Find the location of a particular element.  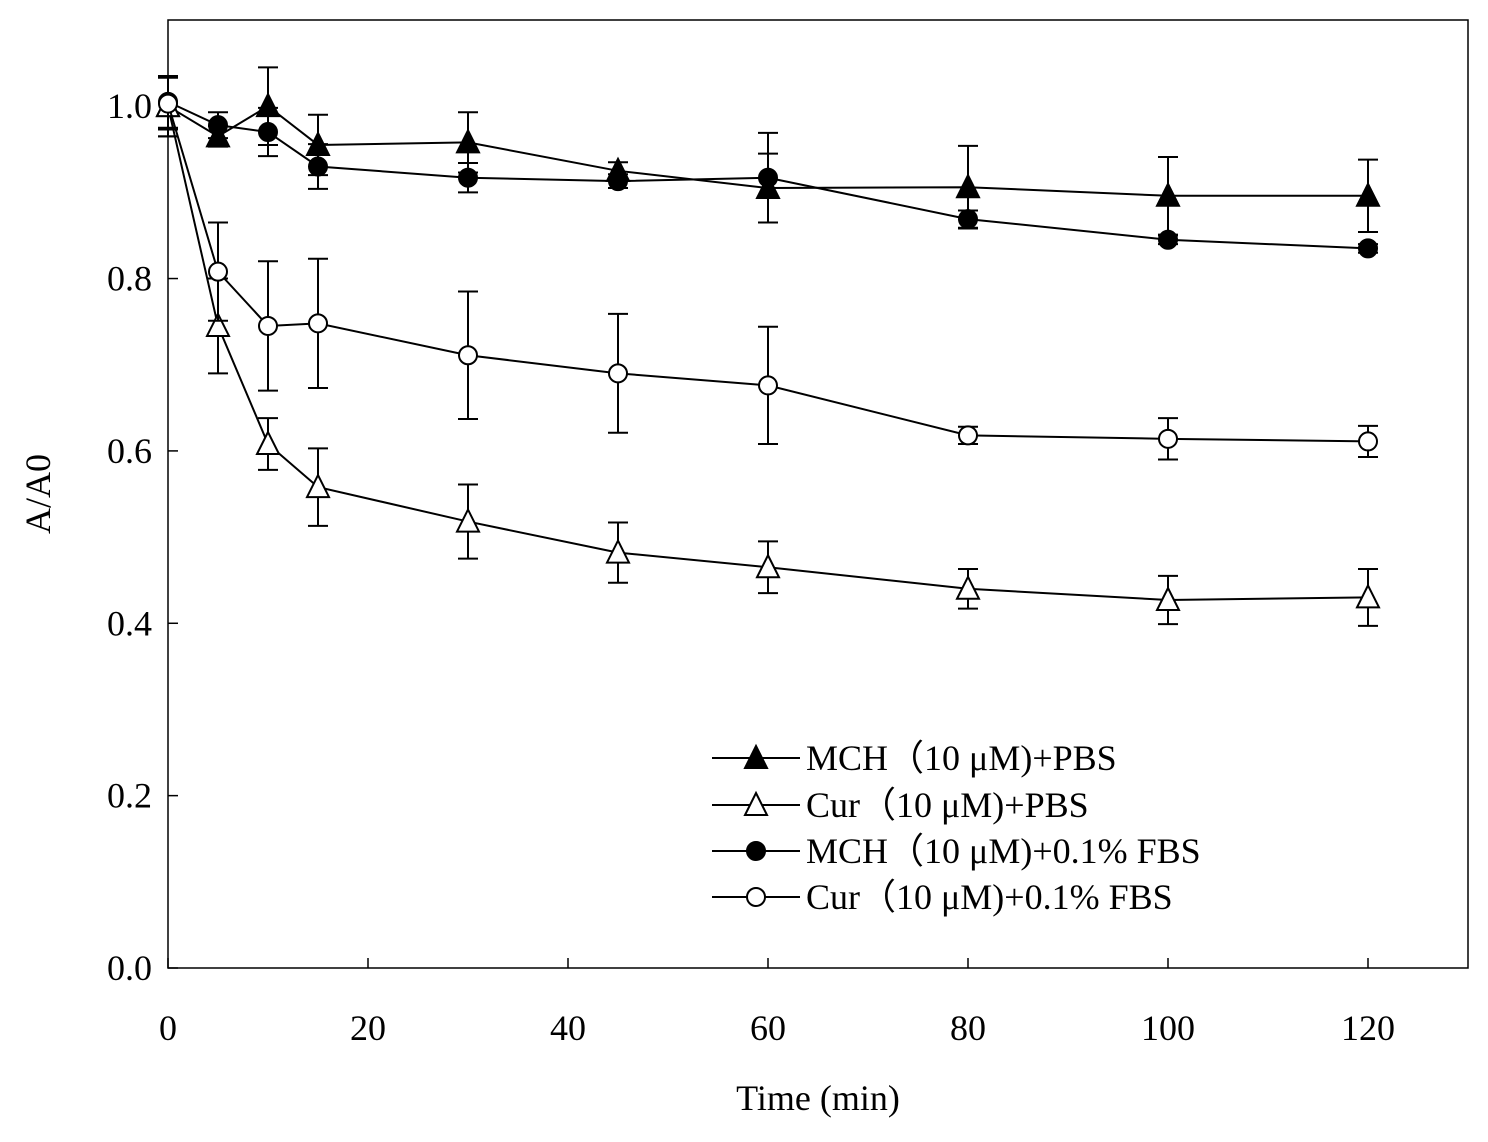

legend-entry-4: Cur（10 μM)+0.1% FBS is located at coordinates (942, 897).